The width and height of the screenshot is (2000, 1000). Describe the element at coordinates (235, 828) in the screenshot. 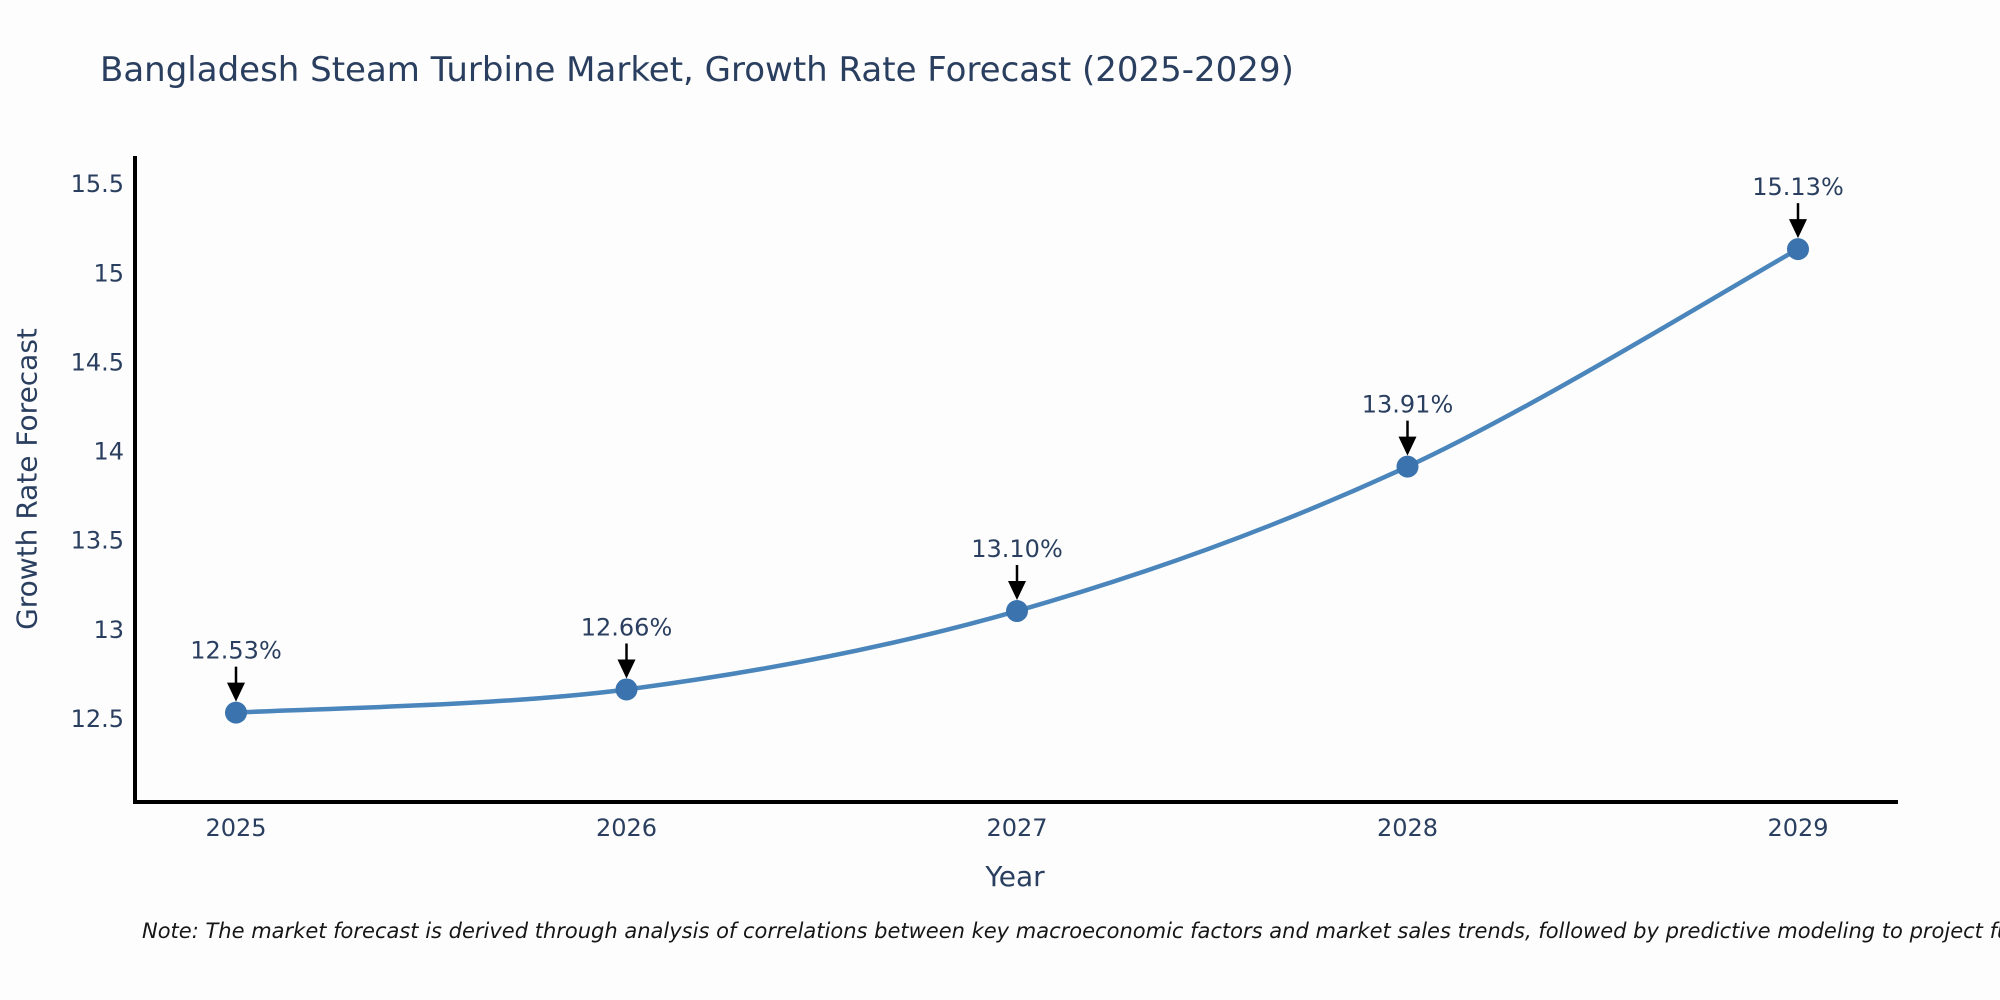

I see `x-tick-label: 2025` at that location.